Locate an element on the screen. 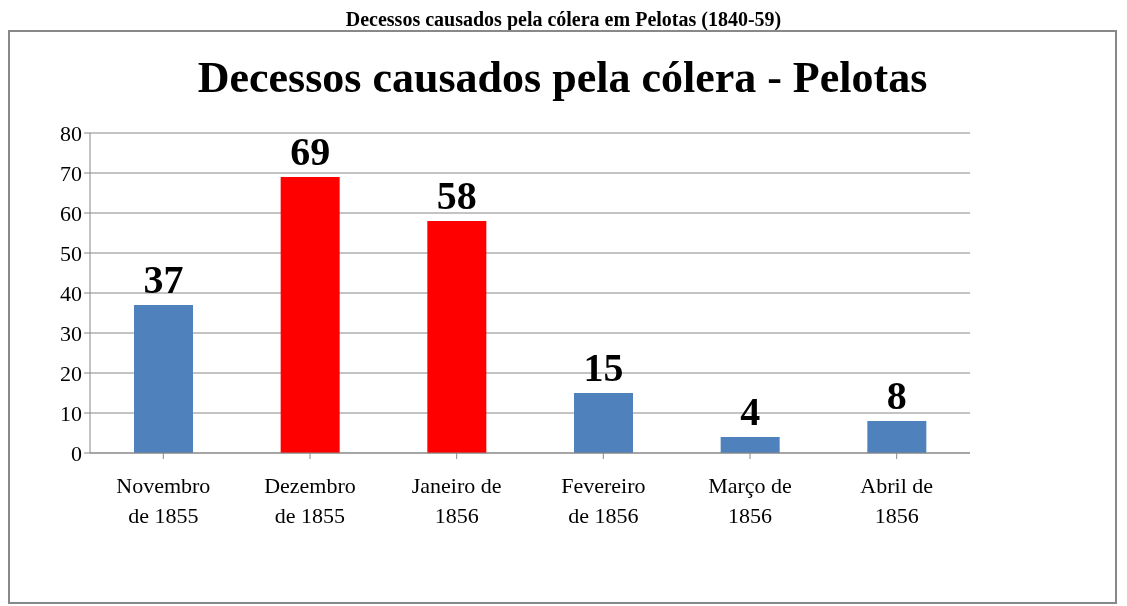 This screenshot has height=606, width=1127. data-label: 69 is located at coordinates (310, 151).